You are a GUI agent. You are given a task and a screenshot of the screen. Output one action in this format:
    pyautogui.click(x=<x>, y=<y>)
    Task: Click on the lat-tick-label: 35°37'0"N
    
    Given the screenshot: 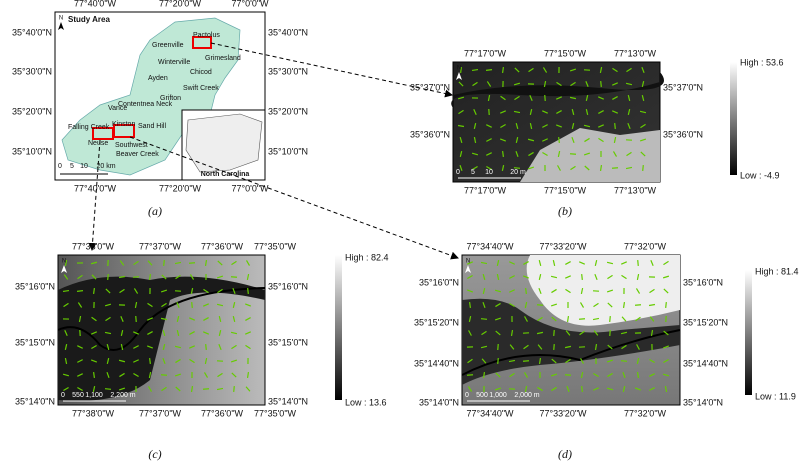 What is the action you would take?
    pyautogui.click(x=430, y=87)
    